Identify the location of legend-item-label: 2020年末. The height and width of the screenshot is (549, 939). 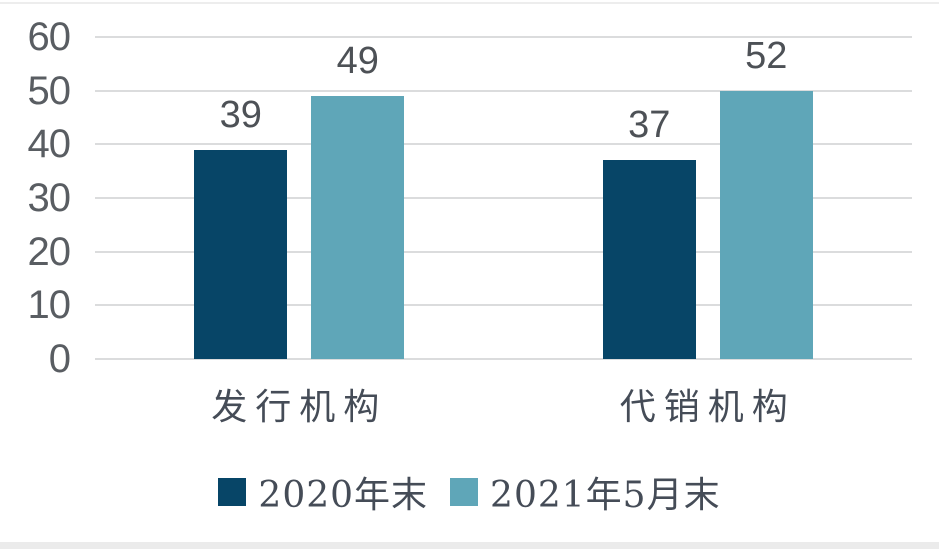
(343, 495).